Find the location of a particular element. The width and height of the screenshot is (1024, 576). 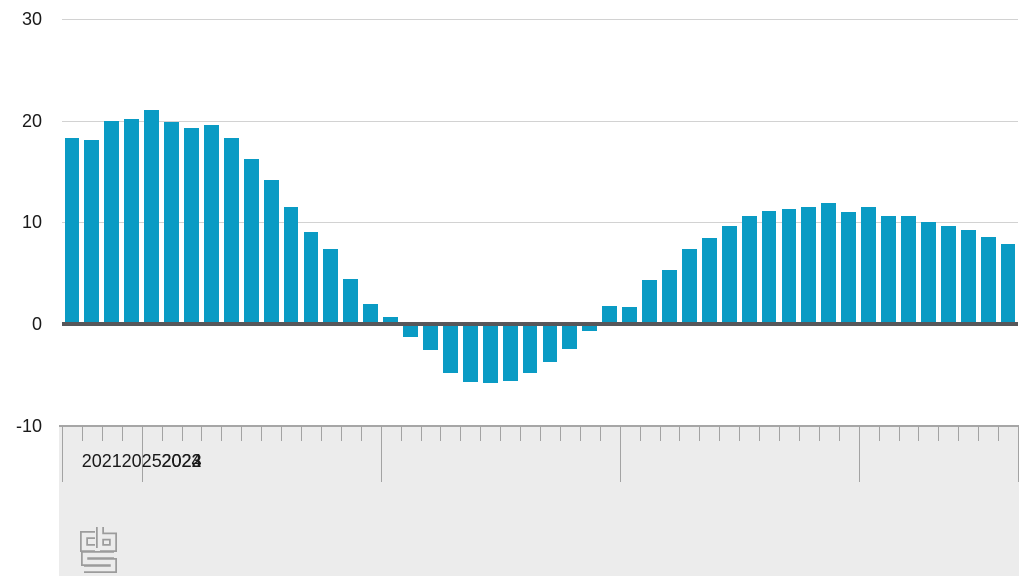

year-label-2024: 2024 is located at coordinates (181, 461).